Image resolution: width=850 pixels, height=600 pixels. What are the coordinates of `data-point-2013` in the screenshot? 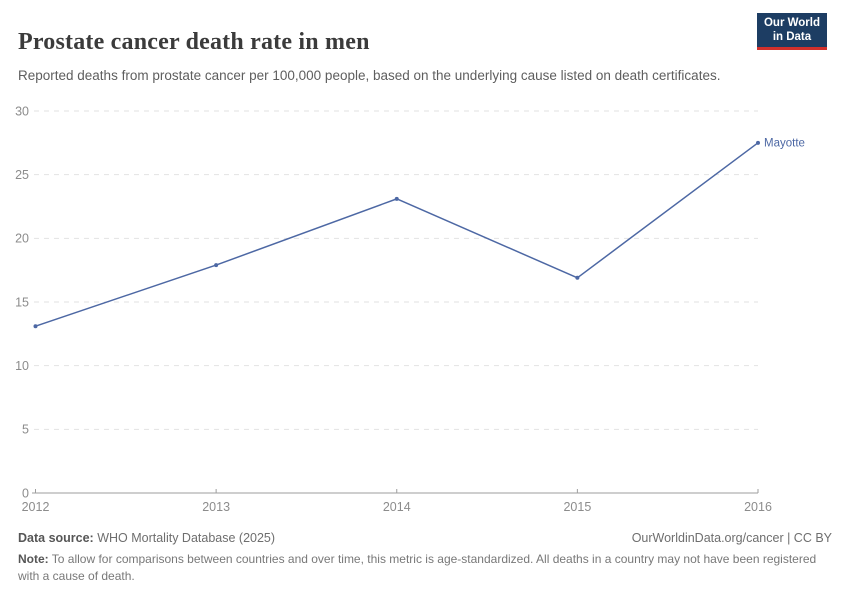 It's located at (216, 265).